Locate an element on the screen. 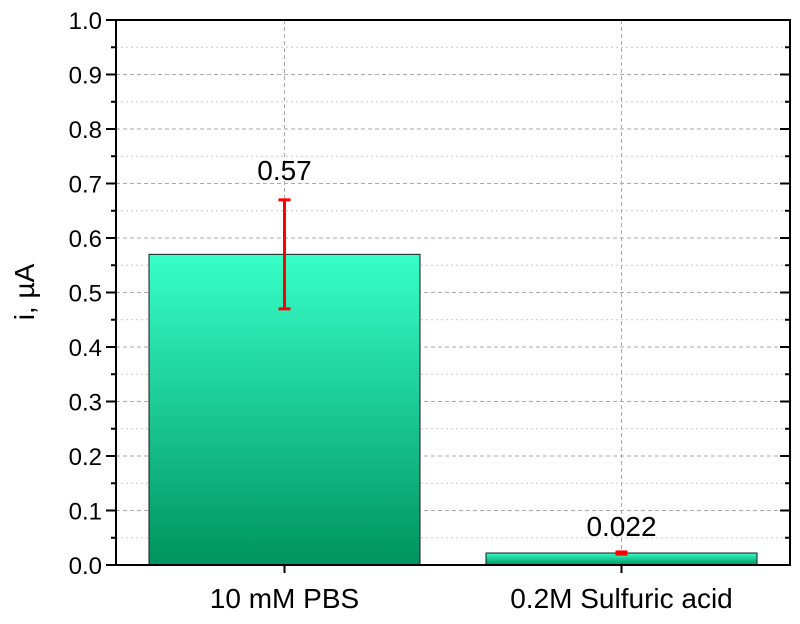 The width and height of the screenshot is (800, 624). y-tick-label: 0.1 is located at coordinates (85, 512).